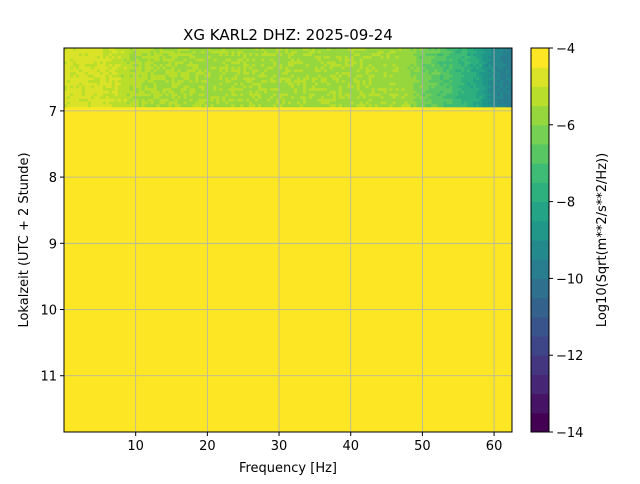 The height and width of the screenshot is (484, 640). What do you see at coordinates (540, 230) in the screenshot?
I see `colorbar-level` at bounding box center [540, 230].